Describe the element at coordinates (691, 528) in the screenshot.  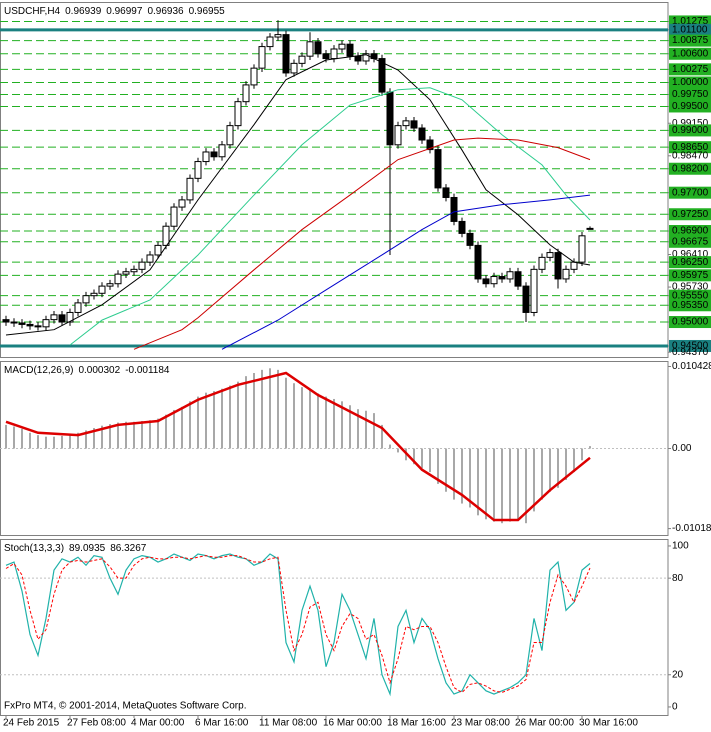
I see `y-tick-label: -0.010186` at that location.